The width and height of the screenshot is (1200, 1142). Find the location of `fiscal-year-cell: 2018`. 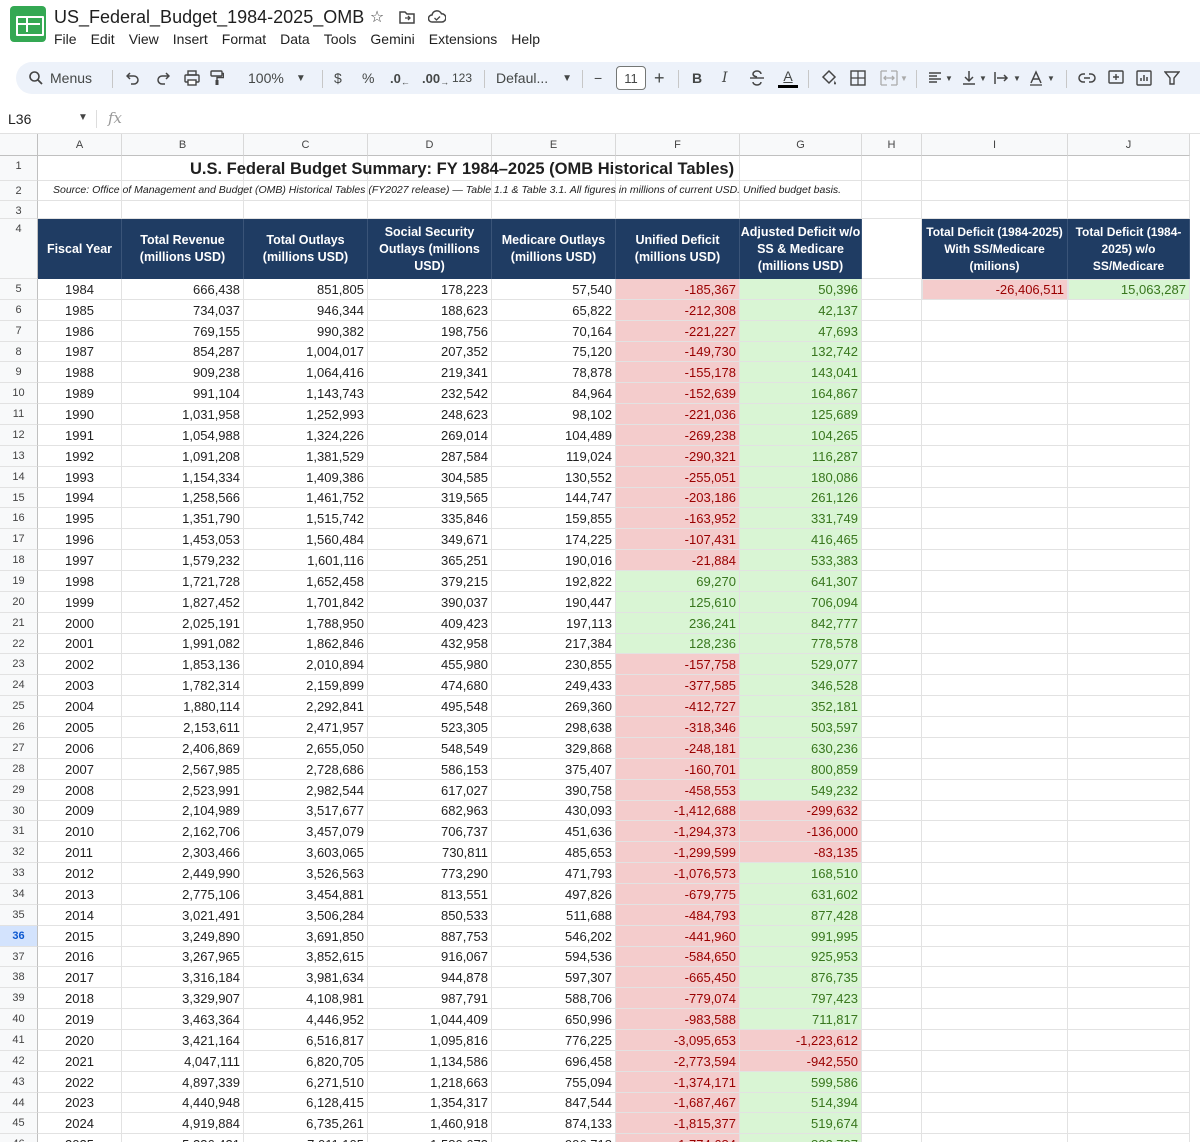

fiscal-year-cell: 2018 is located at coordinates (80, 998).